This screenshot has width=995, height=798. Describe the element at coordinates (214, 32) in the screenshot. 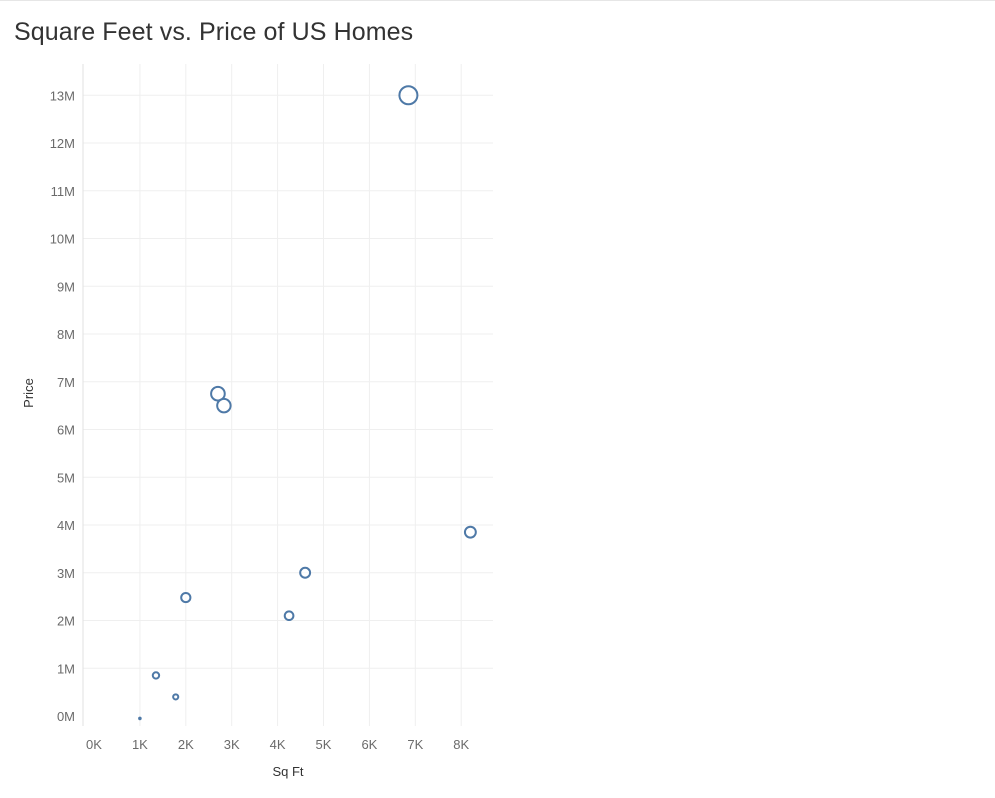

I see `chart-title: Square Feet vs. Price of US Homes` at that location.